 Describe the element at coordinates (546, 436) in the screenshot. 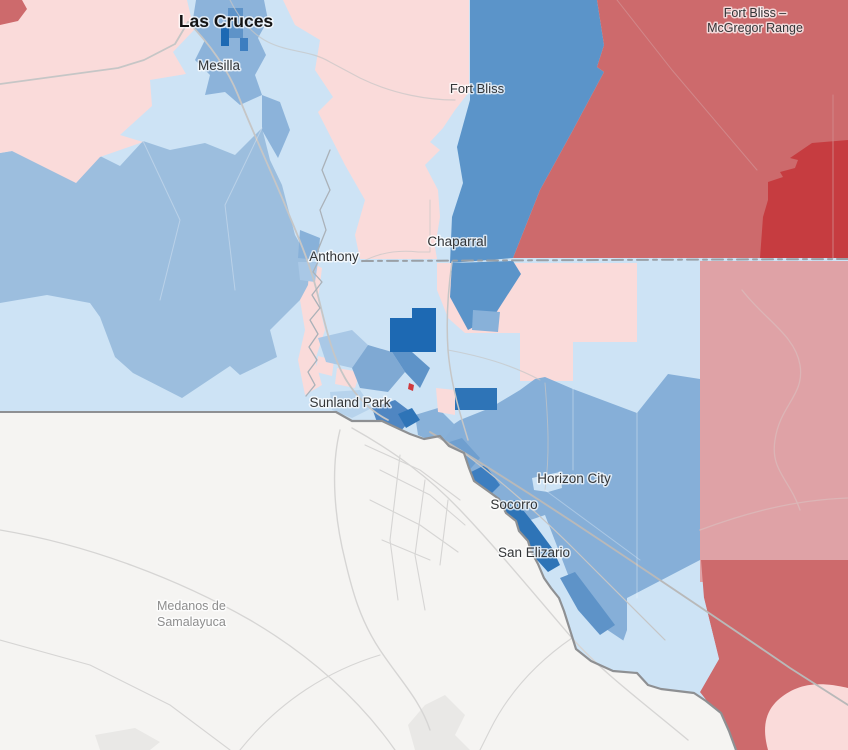

I see `road-horizon-vert` at that location.